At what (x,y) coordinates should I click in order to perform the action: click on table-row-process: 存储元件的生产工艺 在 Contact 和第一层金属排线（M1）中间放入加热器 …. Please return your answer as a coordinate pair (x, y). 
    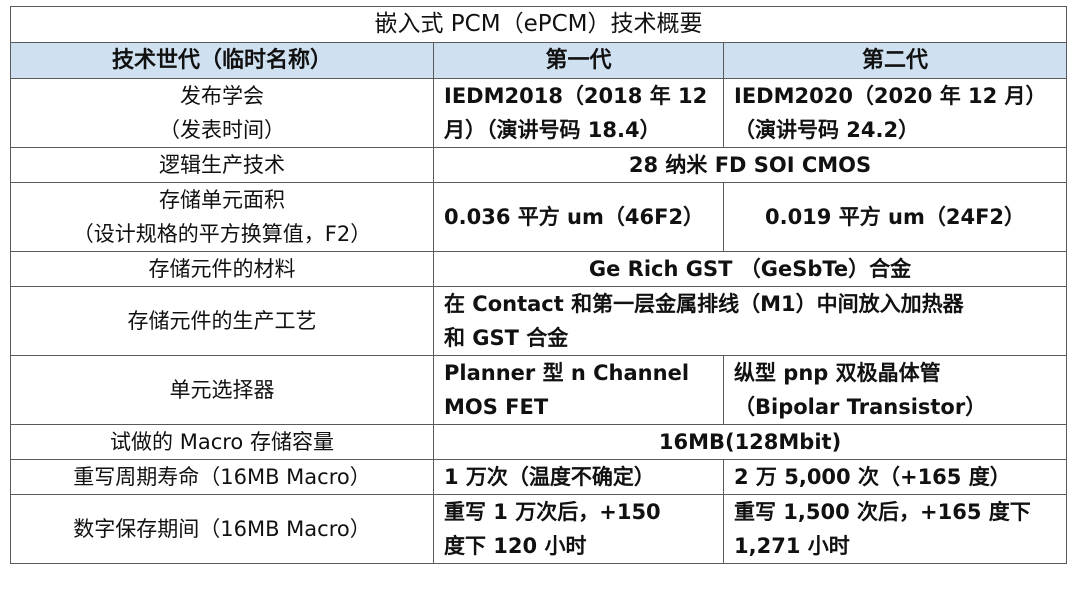
    Looking at the image, I should click on (539, 321).